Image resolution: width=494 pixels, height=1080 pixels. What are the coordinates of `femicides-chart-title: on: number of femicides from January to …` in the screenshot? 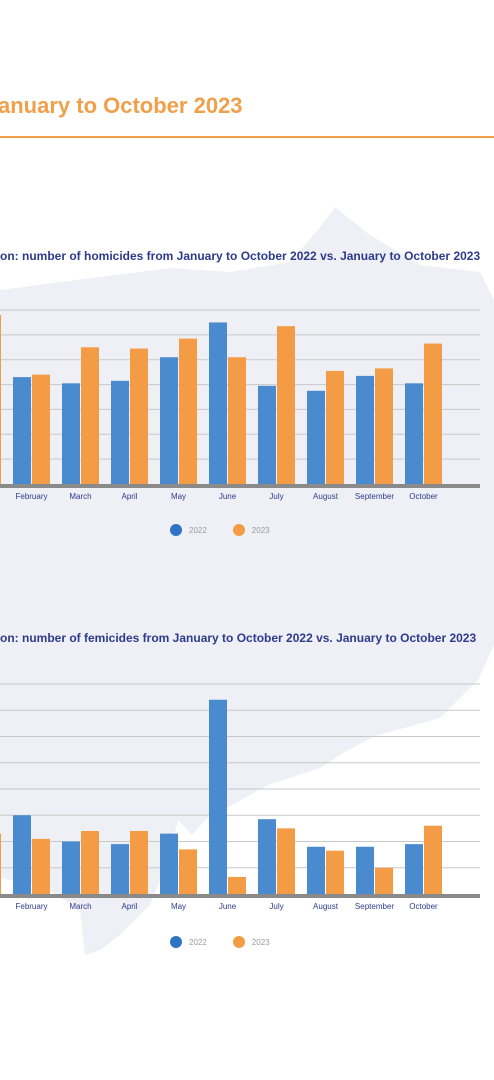 It's located at (238, 638).